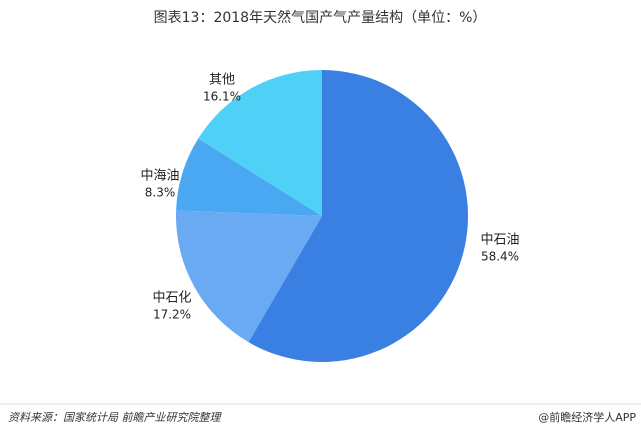 This screenshot has width=641, height=440. Describe the element at coordinates (115, 417) in the screenshot. I see `source: 资料来源：国家统计局 前瞻产业研究院整理` at that location.